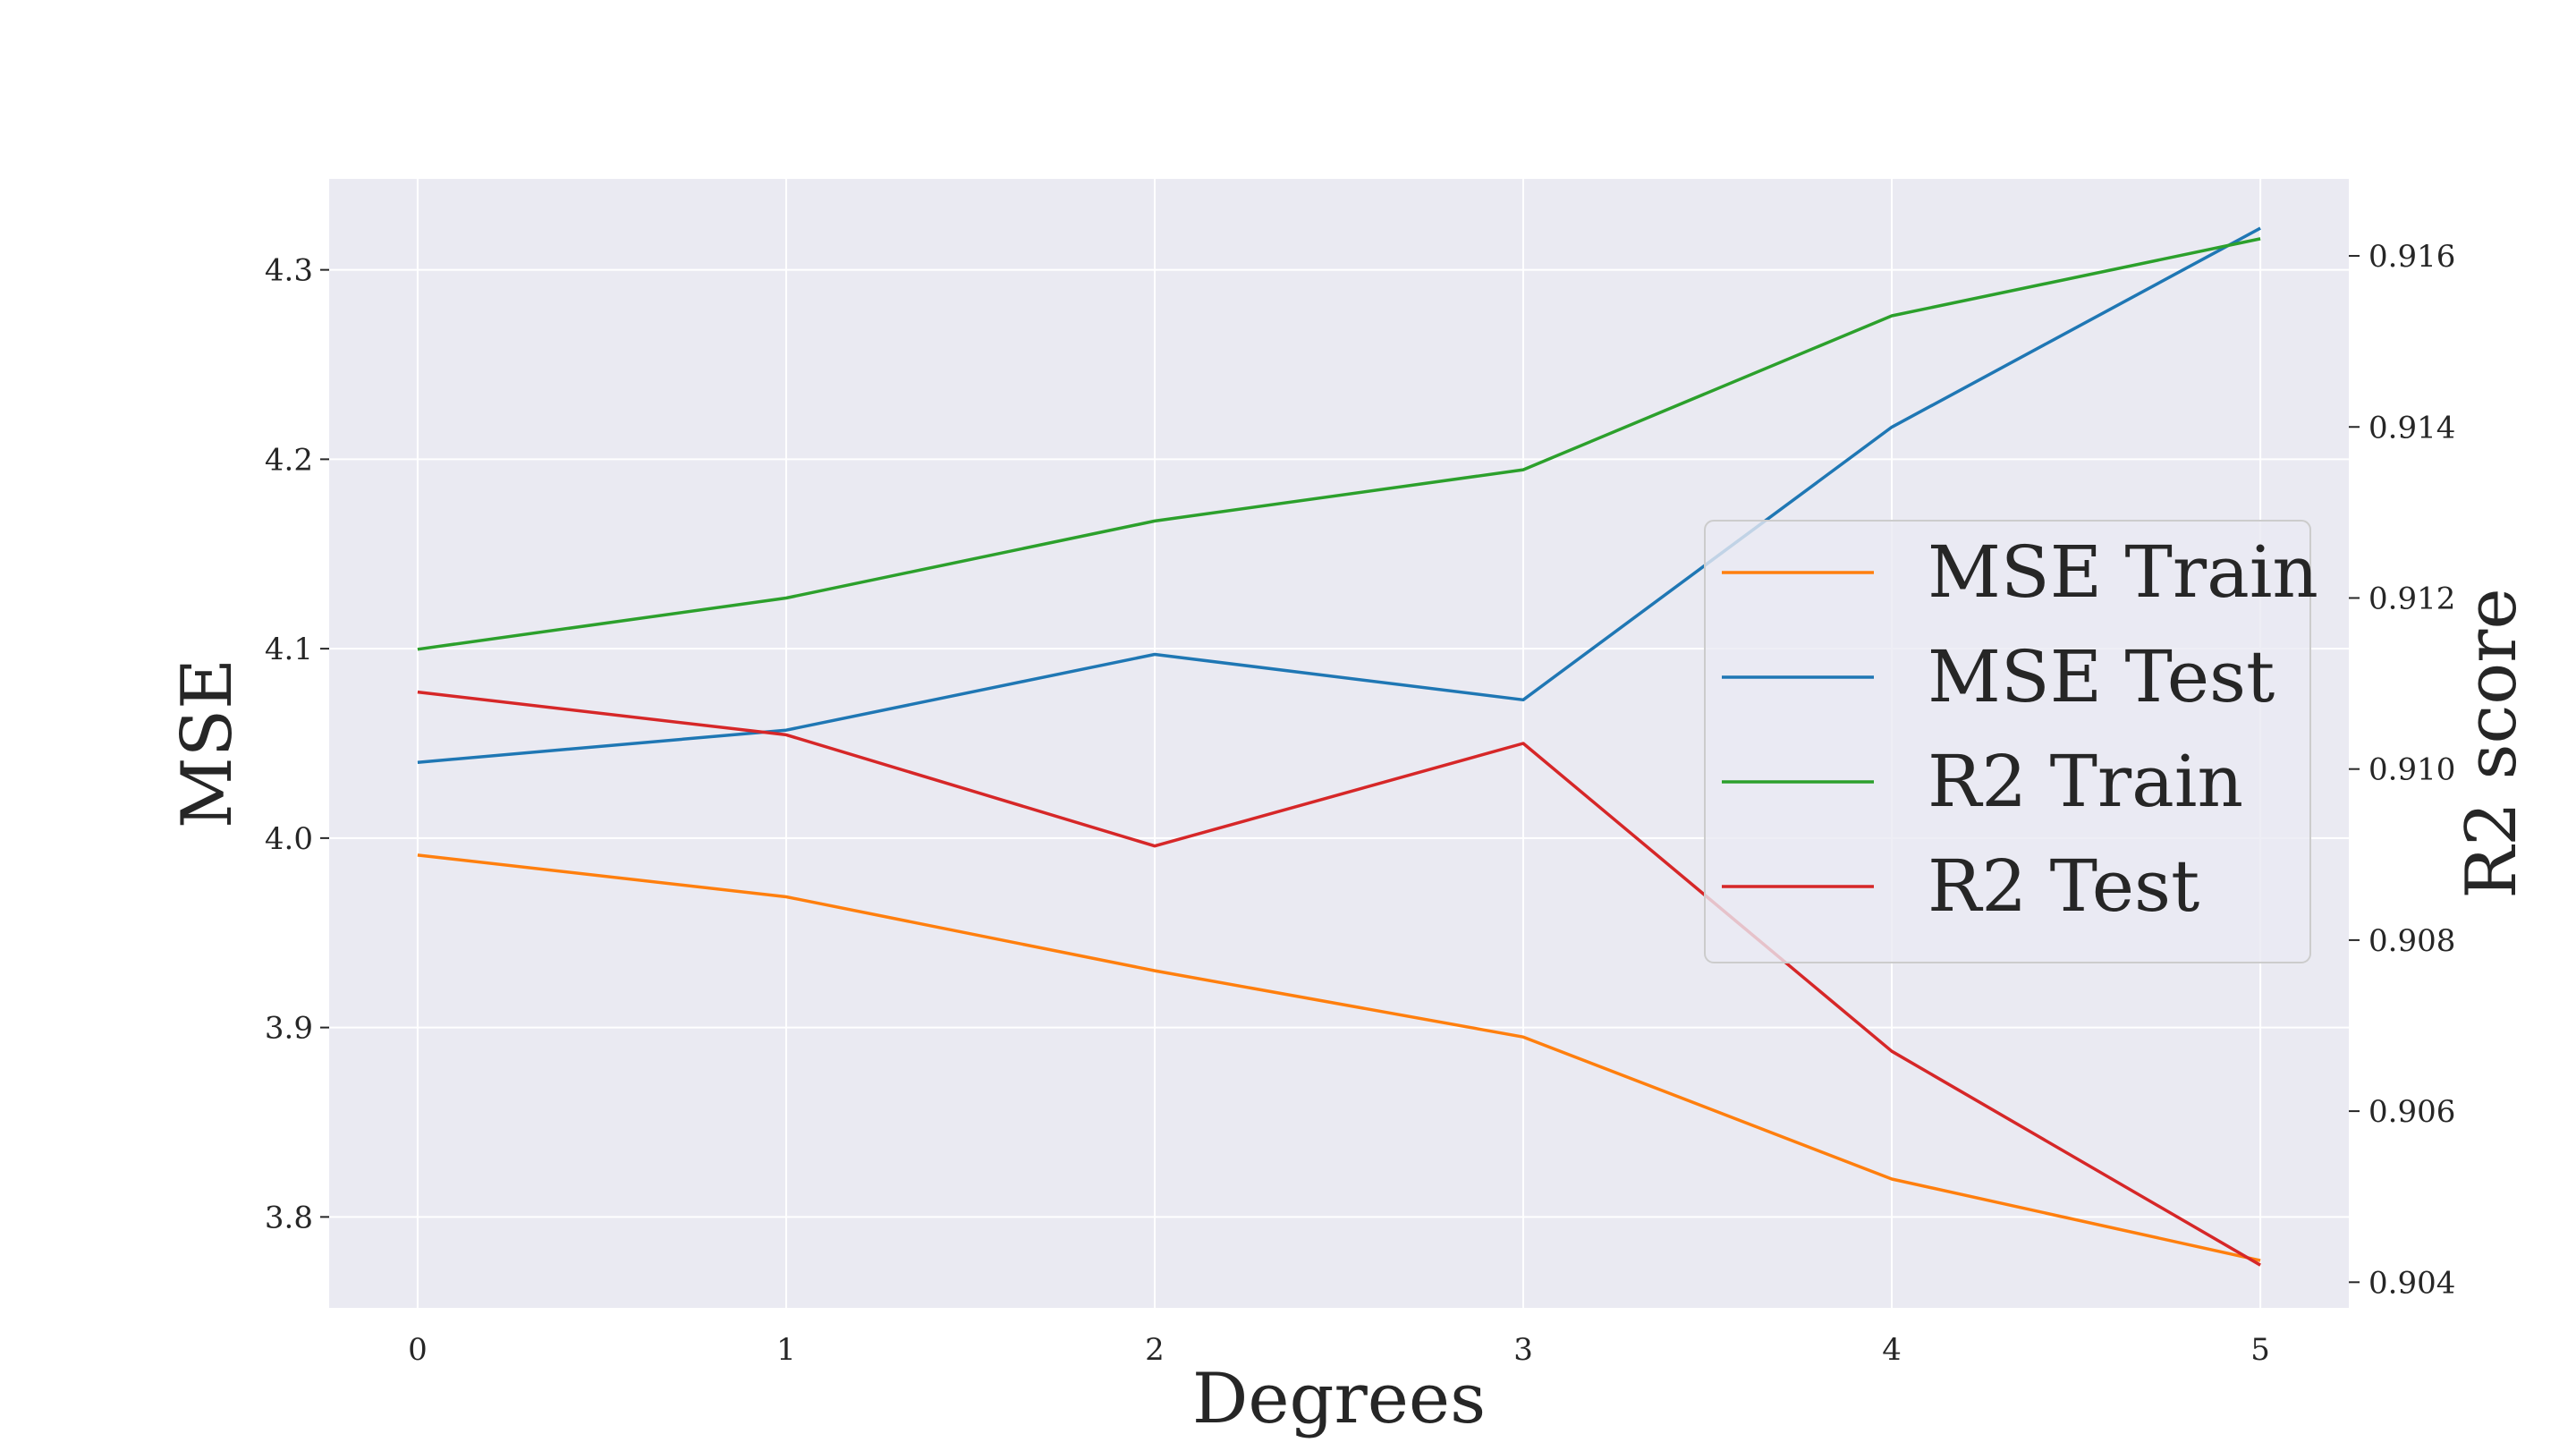  What do you see at coordinates (2492, 743) in the screenshot?
I see `y2-axis-label: R2 score` at bounding box center [2492, 743].